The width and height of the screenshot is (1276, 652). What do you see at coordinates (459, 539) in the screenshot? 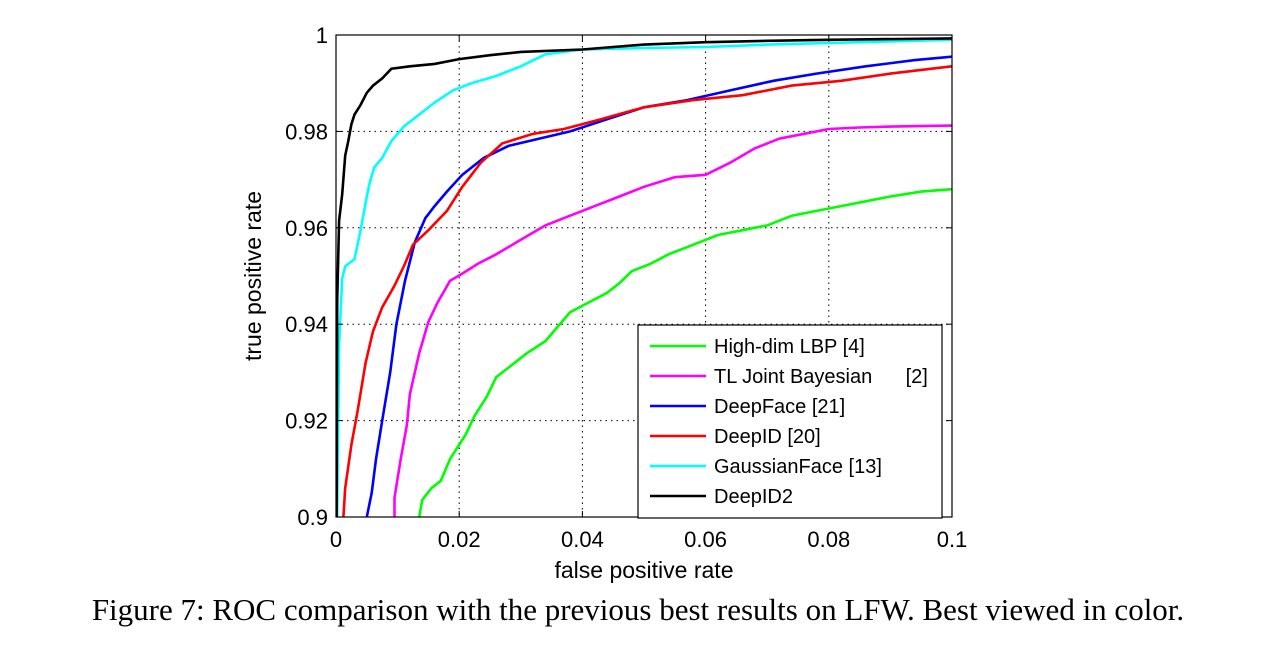
I see `x-tick-label: 0.02` at bounding box center [459, 539].